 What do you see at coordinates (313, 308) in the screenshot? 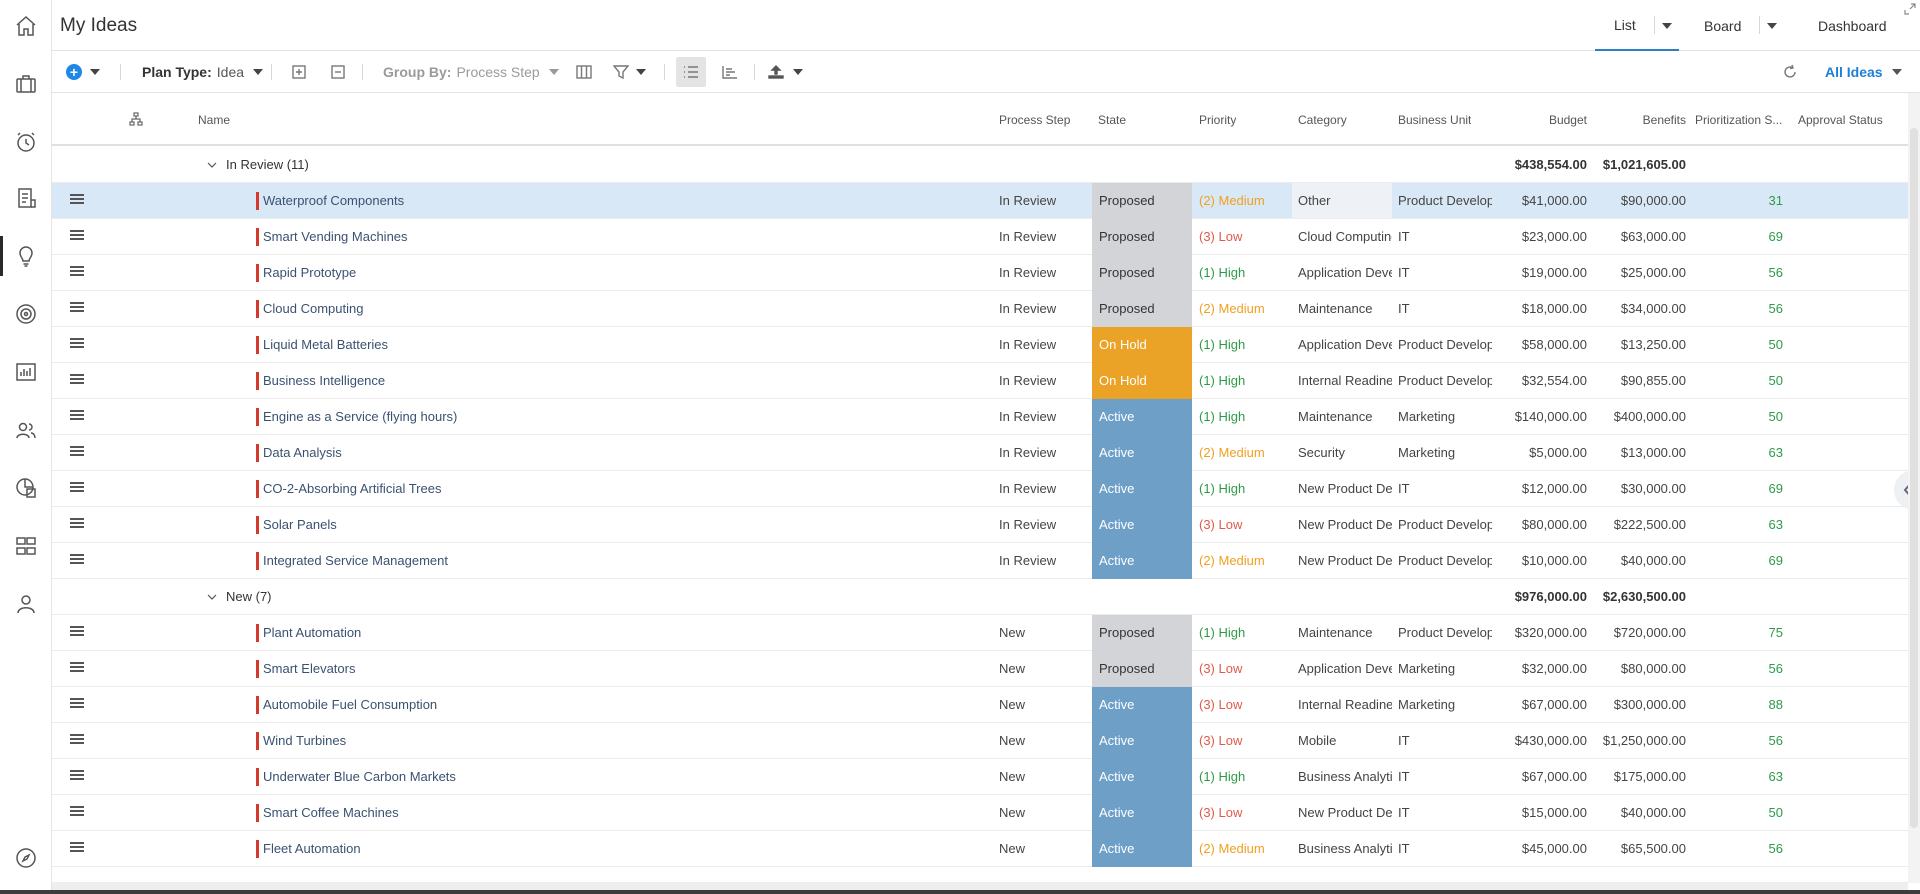
I see `idea-name-link: Cloud Computing` at bounding box center [313, 308].